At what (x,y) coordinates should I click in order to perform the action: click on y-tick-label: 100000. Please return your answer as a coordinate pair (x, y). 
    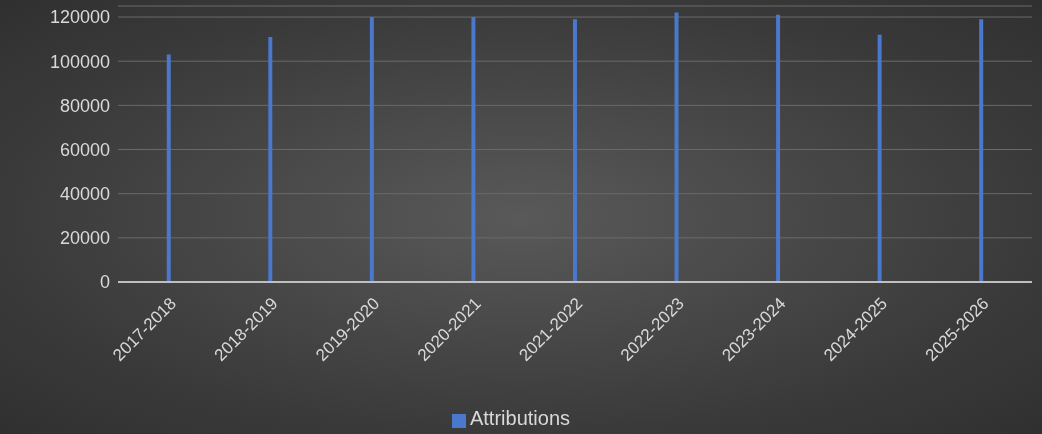
    Looking at the image, I should click on (79, 61).